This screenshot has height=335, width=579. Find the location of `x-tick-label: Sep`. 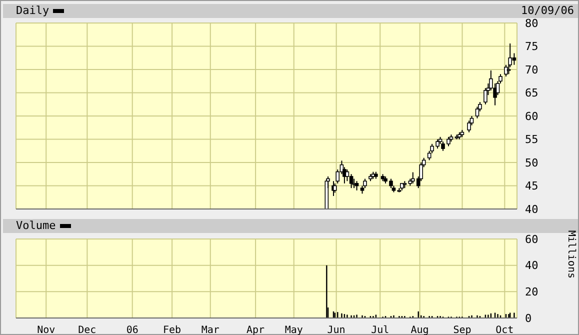

x-tick-label: Sep is located at coordinates (462, 330).